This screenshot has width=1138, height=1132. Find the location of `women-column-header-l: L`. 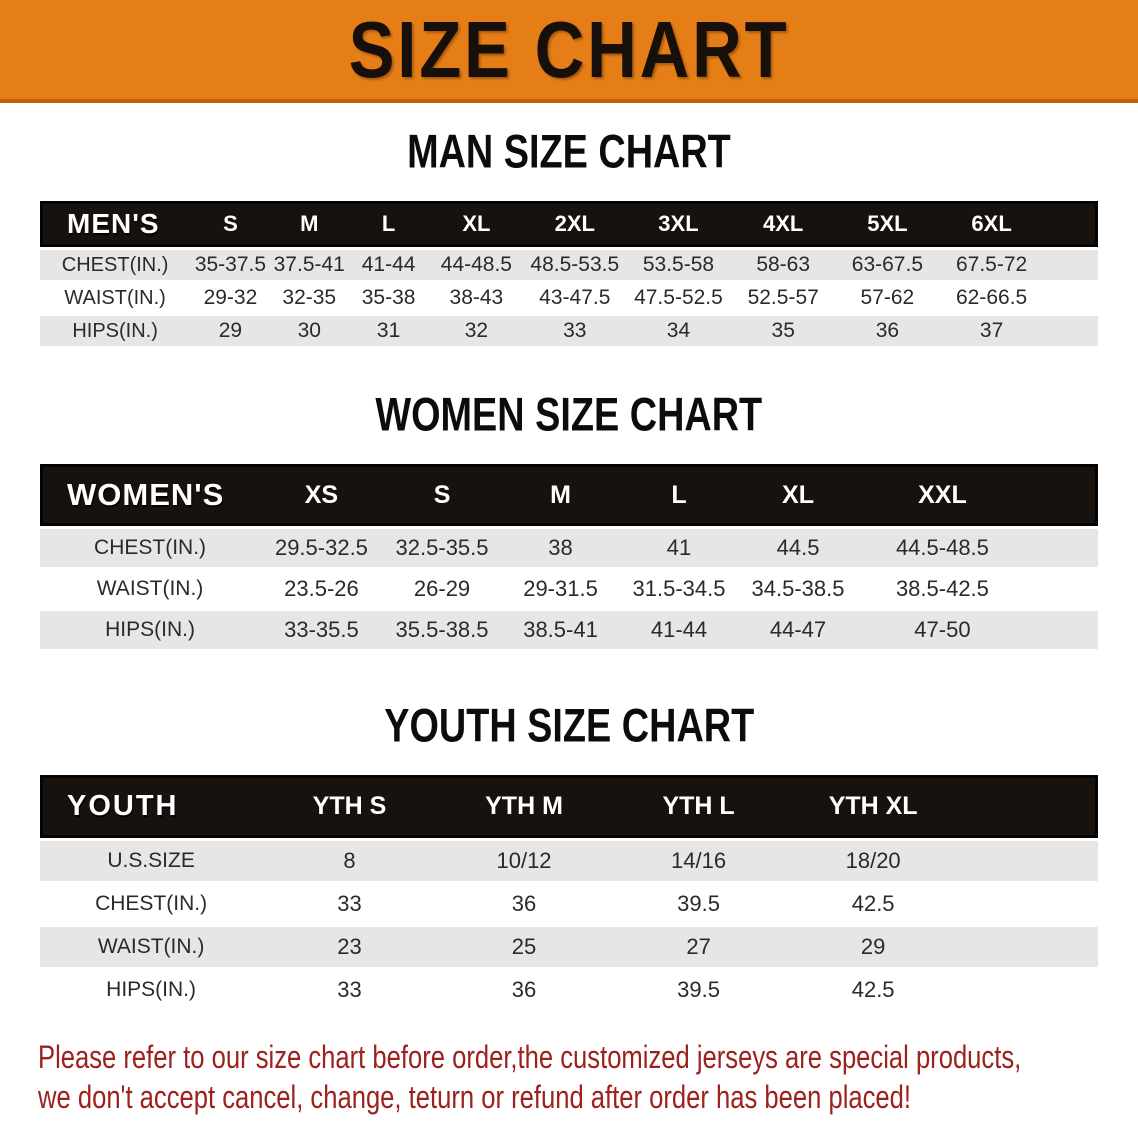

women-column-header-l: L is located at coordinates (679, 495).